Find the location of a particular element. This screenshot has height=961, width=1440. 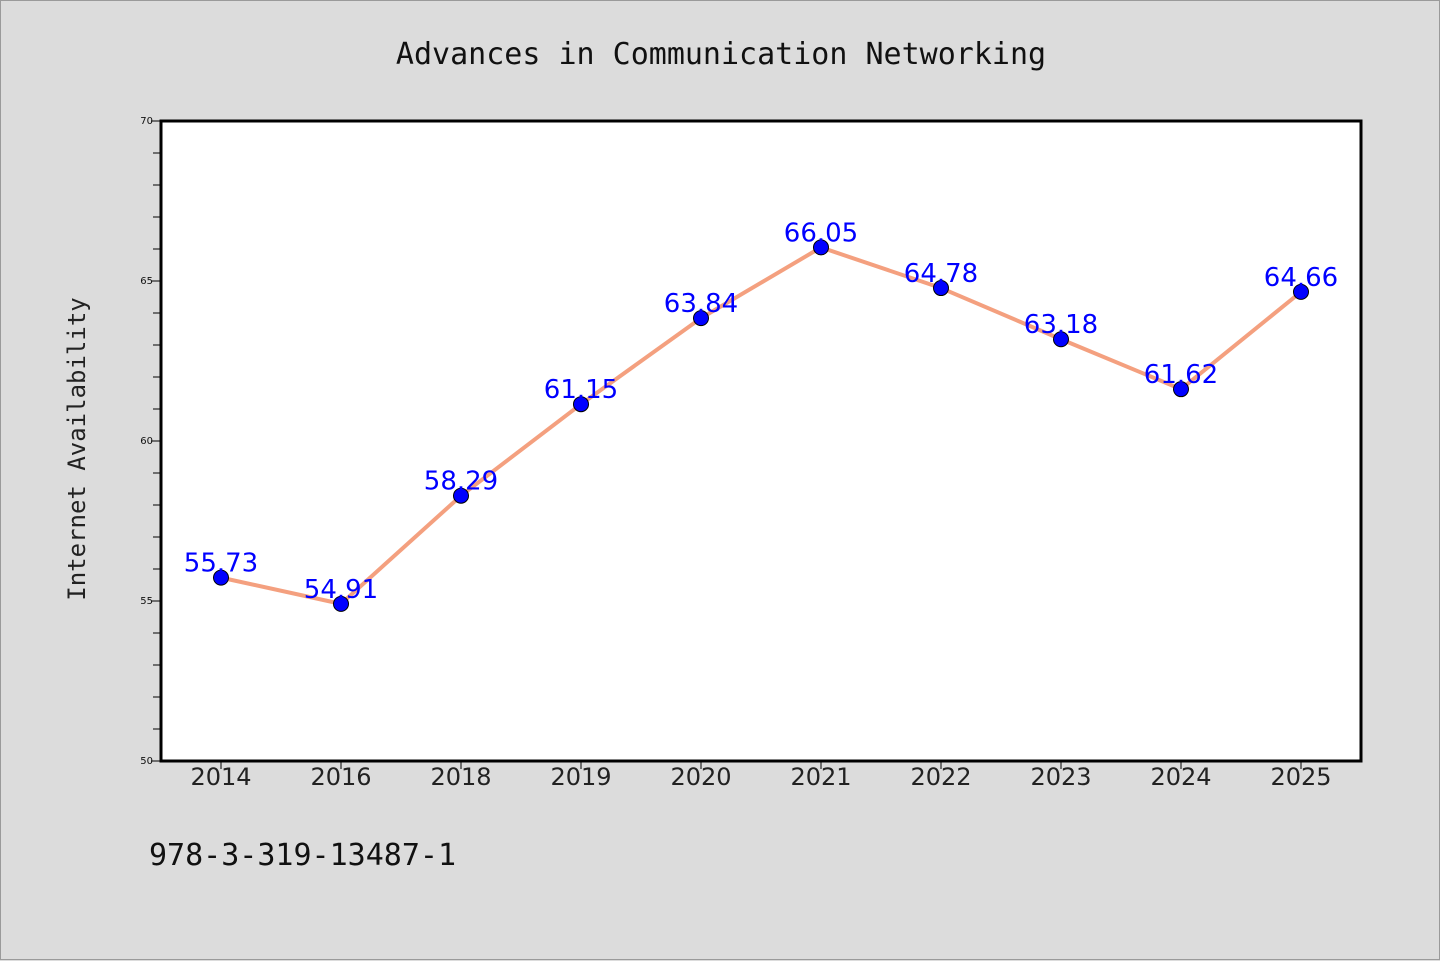

x-tick-label: 2016 is located at coordinates (340, 777).